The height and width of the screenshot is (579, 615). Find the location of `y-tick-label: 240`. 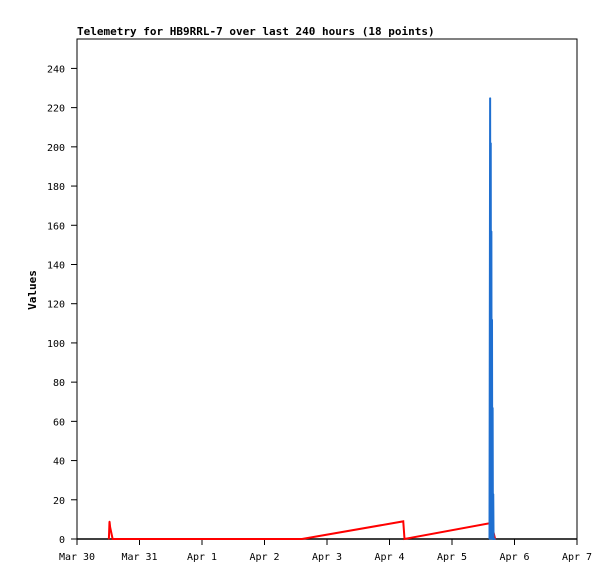

y-tick-label: 240 is located at coordinates (56, 69).